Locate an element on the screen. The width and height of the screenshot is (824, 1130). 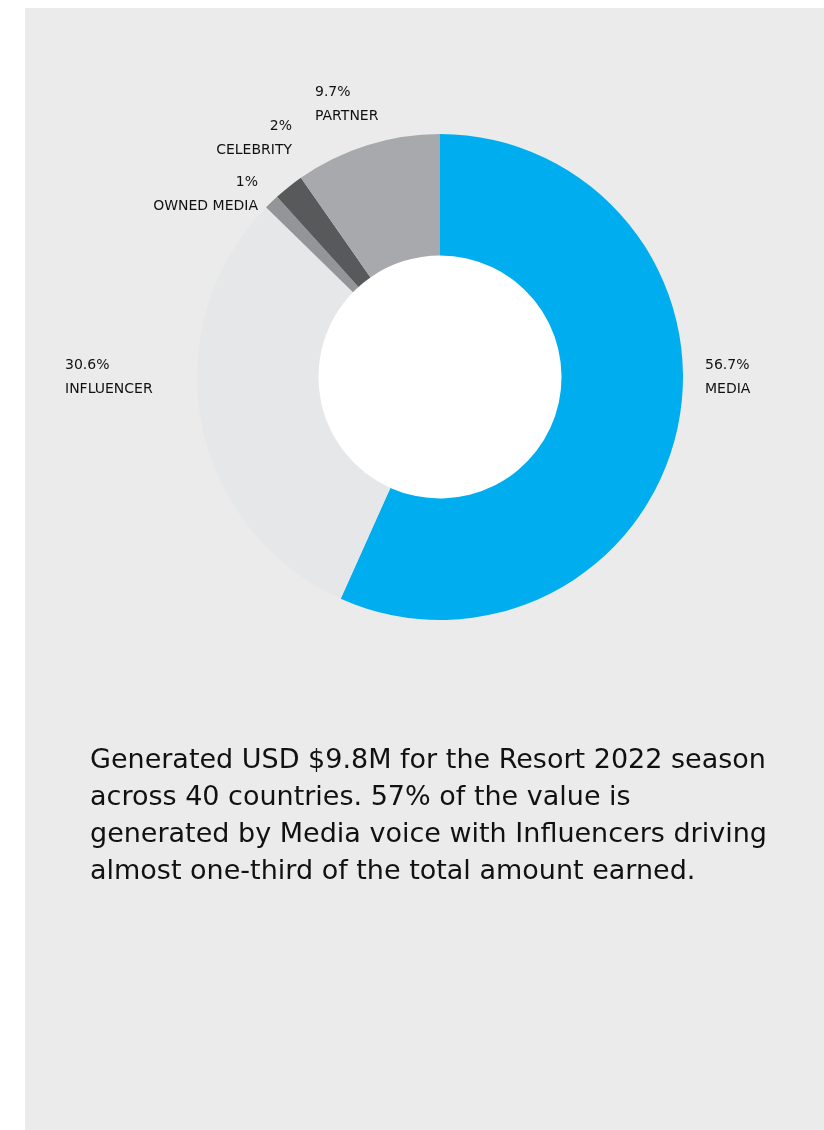
text: Generated USD $9.8M for the Resort 2022 season across 40 countries. 57% of the value is generated by Media voice with Influencers driving almost one-third of the total amount earned. is located at coordinates (429, 814).